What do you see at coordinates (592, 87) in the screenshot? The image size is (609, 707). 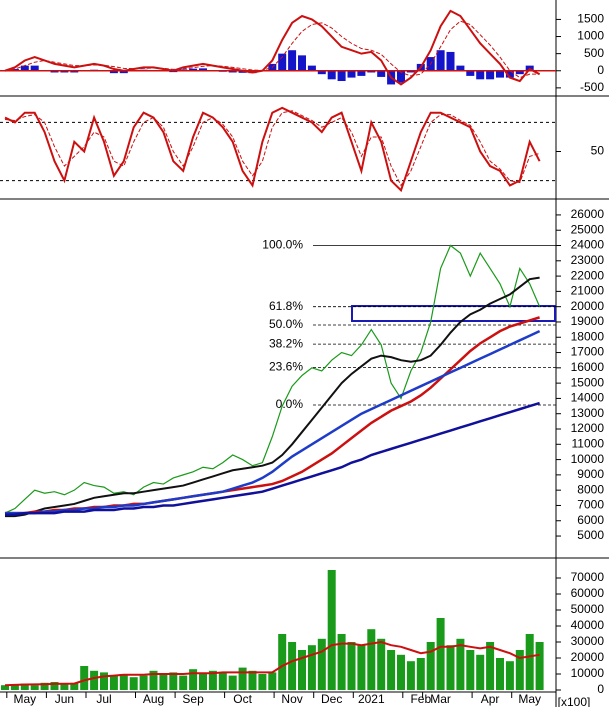 I see `y-tick-label: -500` at bounding box center [592, 87].